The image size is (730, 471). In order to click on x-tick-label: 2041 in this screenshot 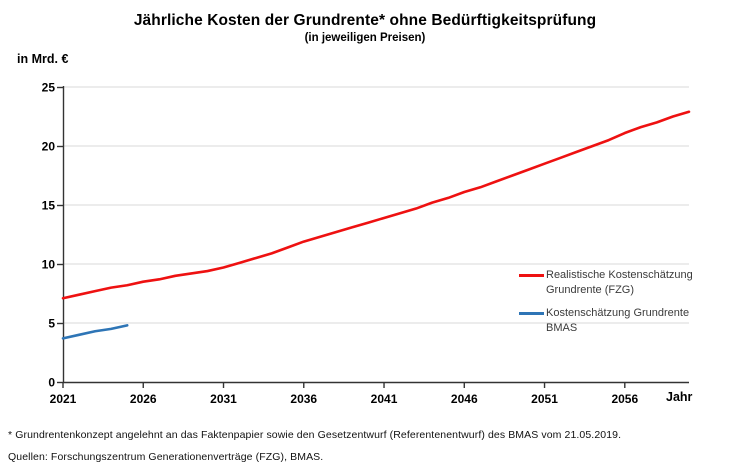, I will do `click(384, 399)`.